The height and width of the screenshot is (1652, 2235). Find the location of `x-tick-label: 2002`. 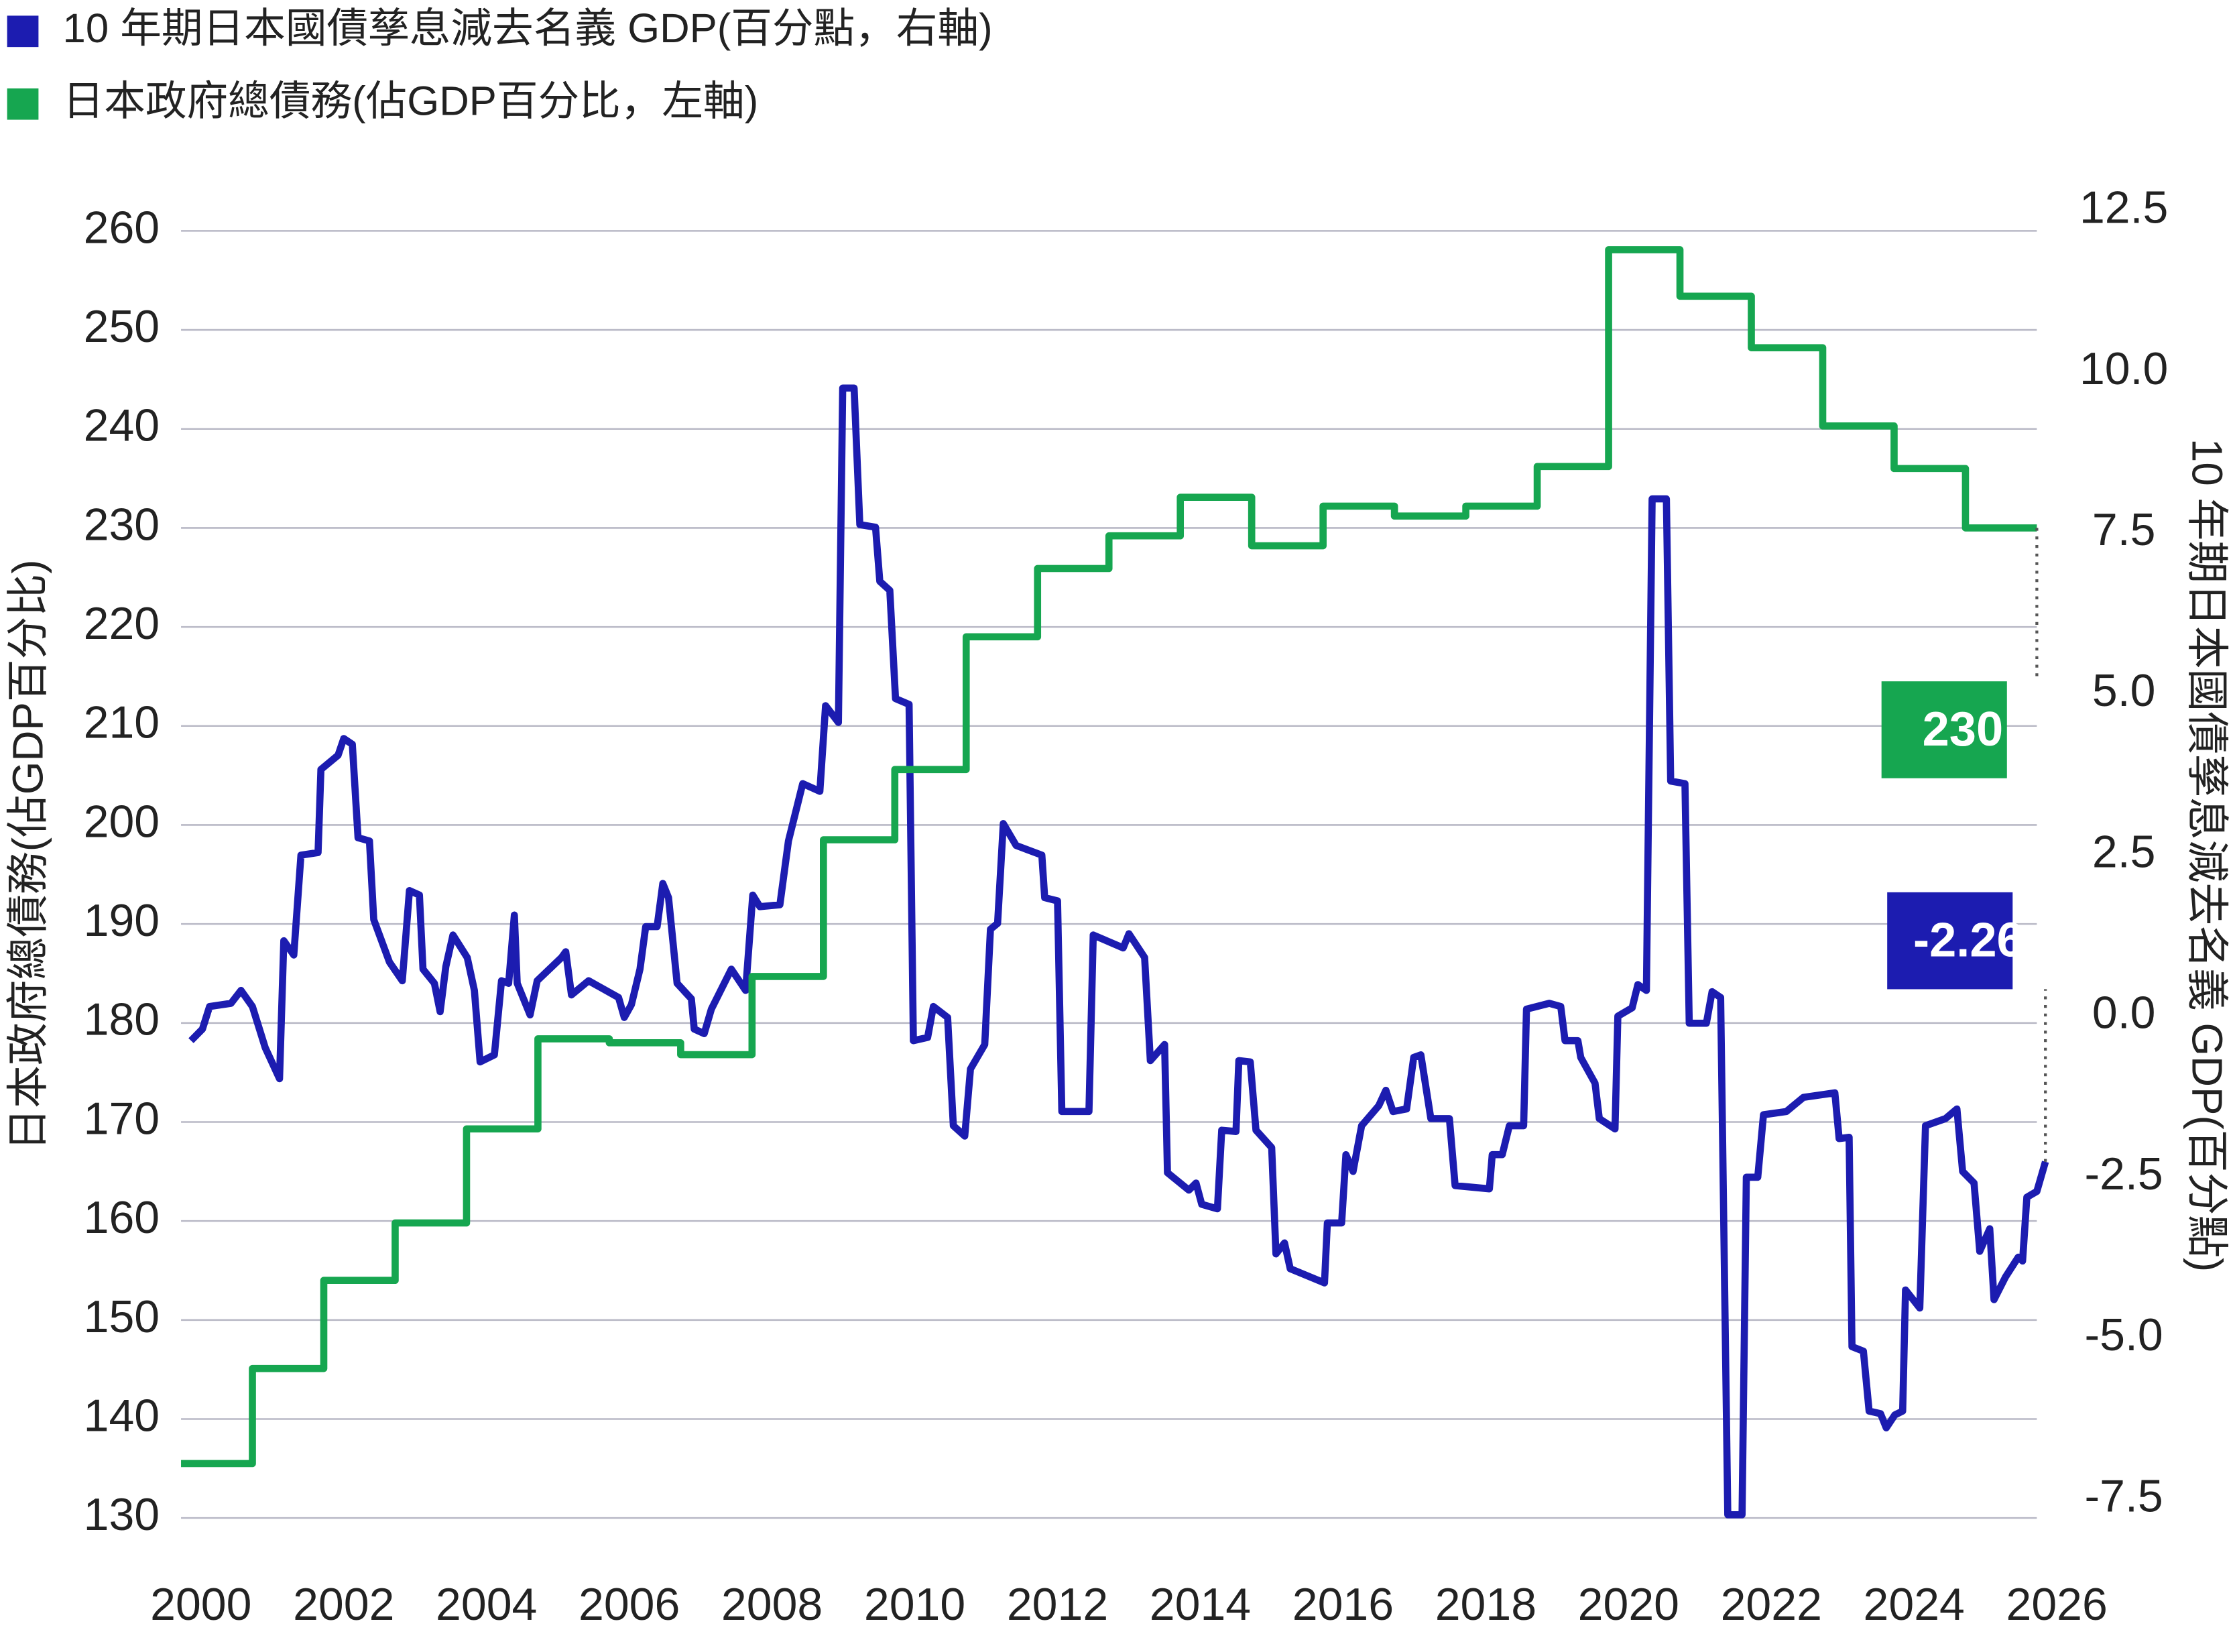

x-tick-label: 2002 is located at coordinates (343, 1604).